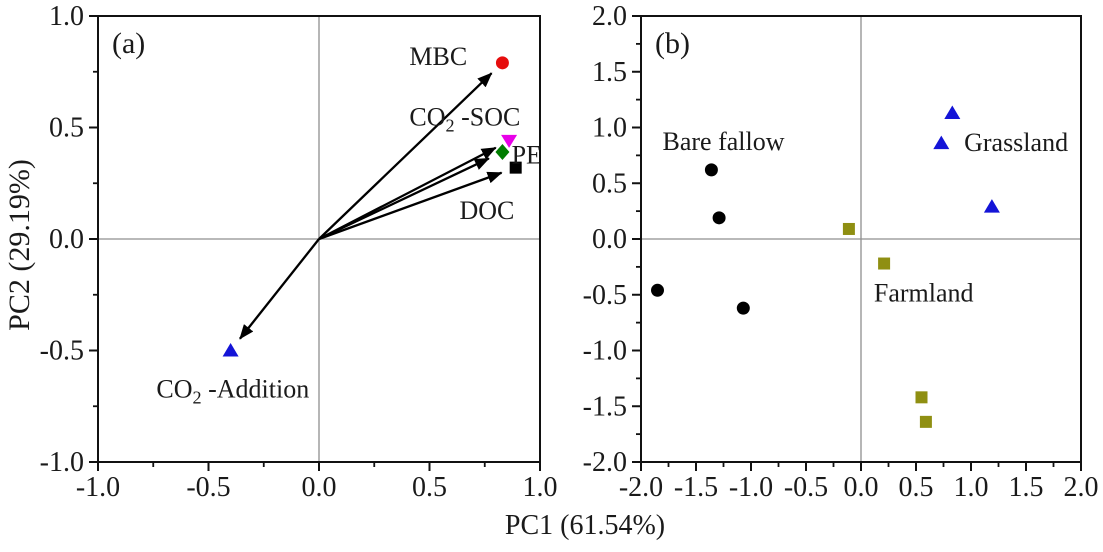  What do you see at coordinates (232, 390) in the screenshot?
I see `label-co-addition: CO2 -Addition` at bounding box center [232, 390].